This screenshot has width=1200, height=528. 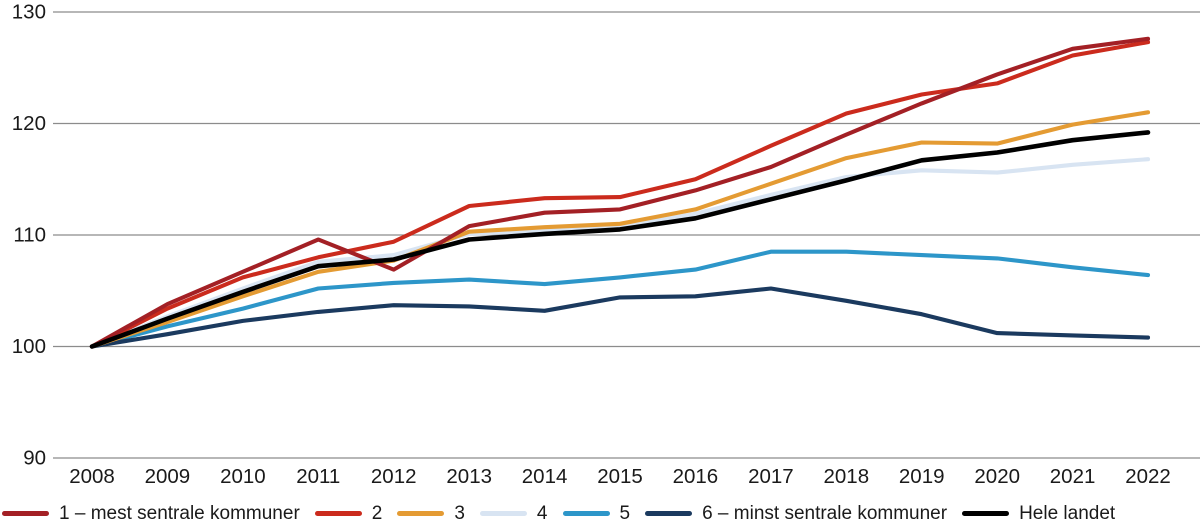 I want to click on legend-label: 3, so click(x=459, y=513).